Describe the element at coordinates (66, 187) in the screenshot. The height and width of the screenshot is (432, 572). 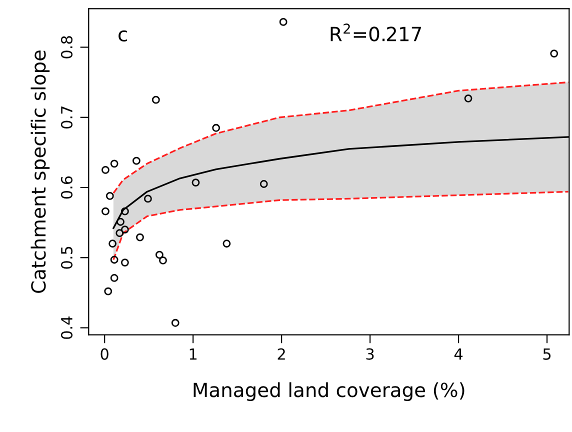
I see `y-tick-label: 0.6` at that location.